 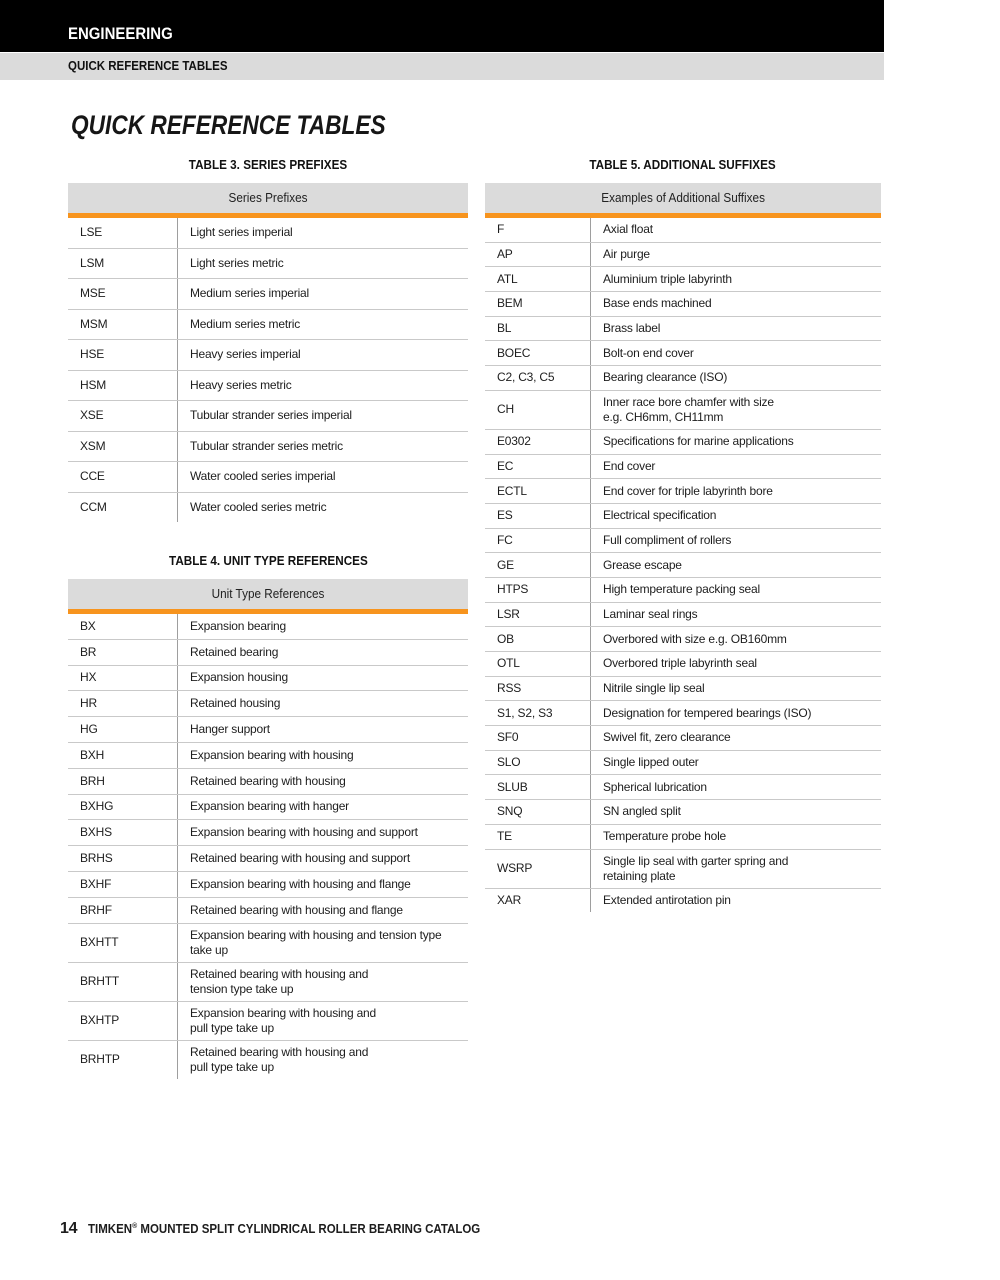 What do you see at coordinates (322, 729) in the screenshot?
I see `row-description: Hanger support` at bounding box center [322, 729].